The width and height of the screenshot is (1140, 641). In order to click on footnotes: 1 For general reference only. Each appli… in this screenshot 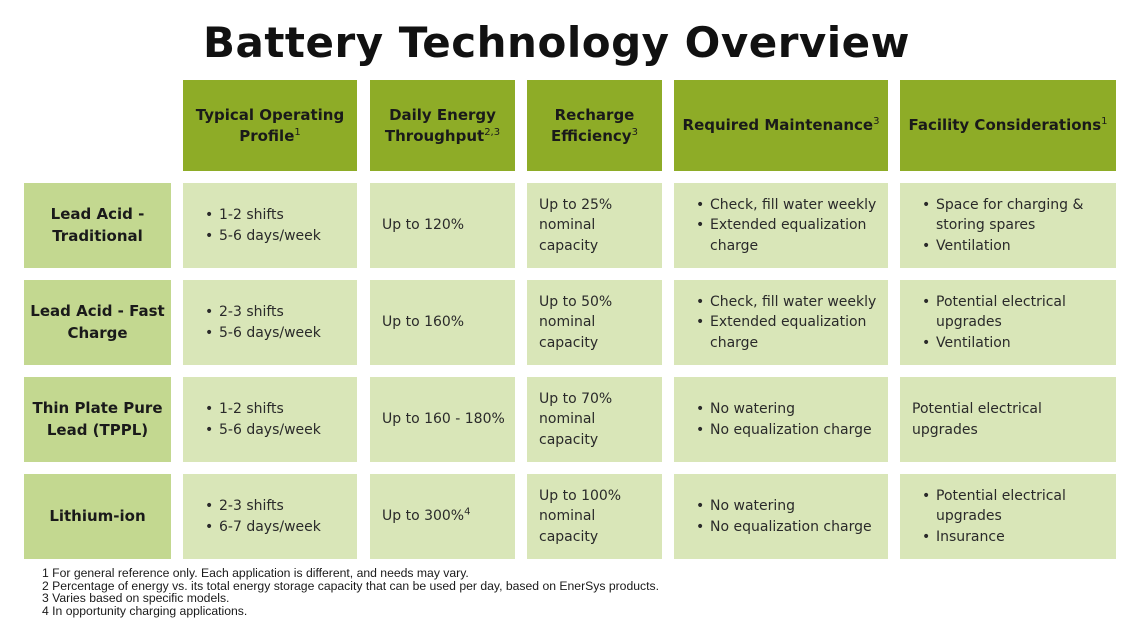, I will do `click(350, 592)`.